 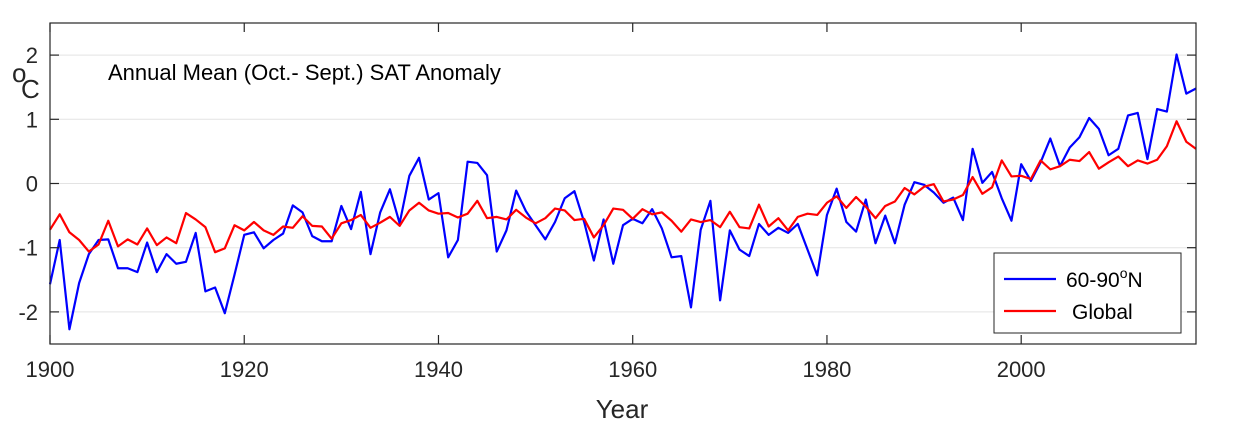 I want to click on legend-label-global: Global, so click(x=1102, y=312).